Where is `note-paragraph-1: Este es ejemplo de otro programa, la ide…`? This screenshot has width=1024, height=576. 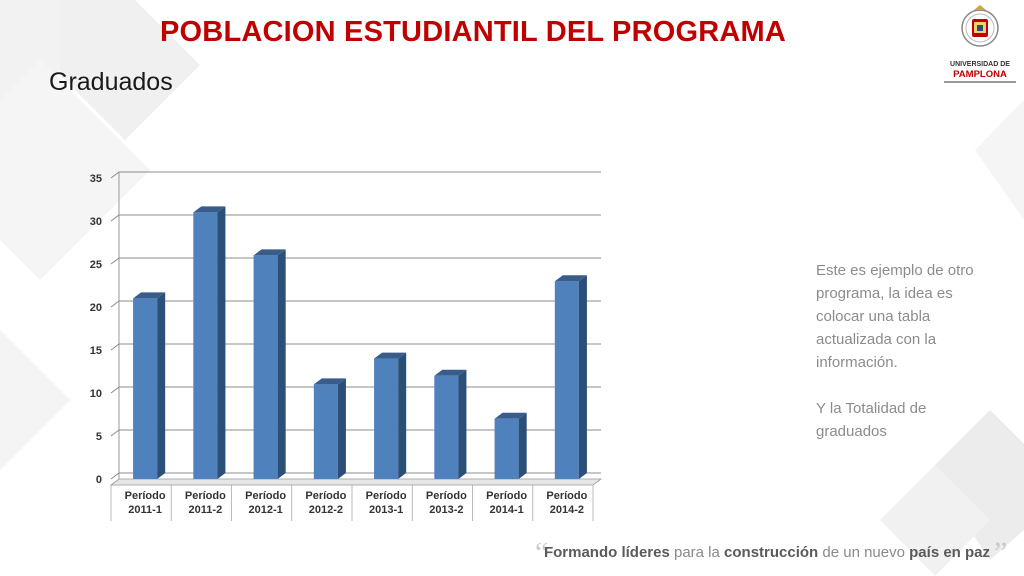 note-paragraph-1: Este es ejemplo de otro programa, la ide… is located at coordinates (895, 316).